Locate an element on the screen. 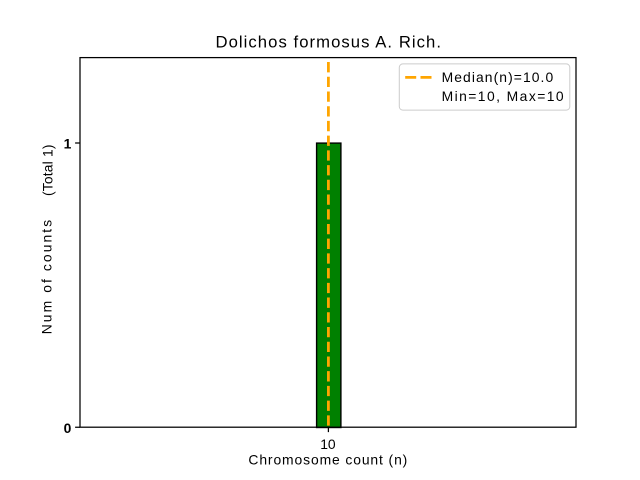  svg-text: Dolichos formosus A. Rich. is located at coordinates (329, 42).